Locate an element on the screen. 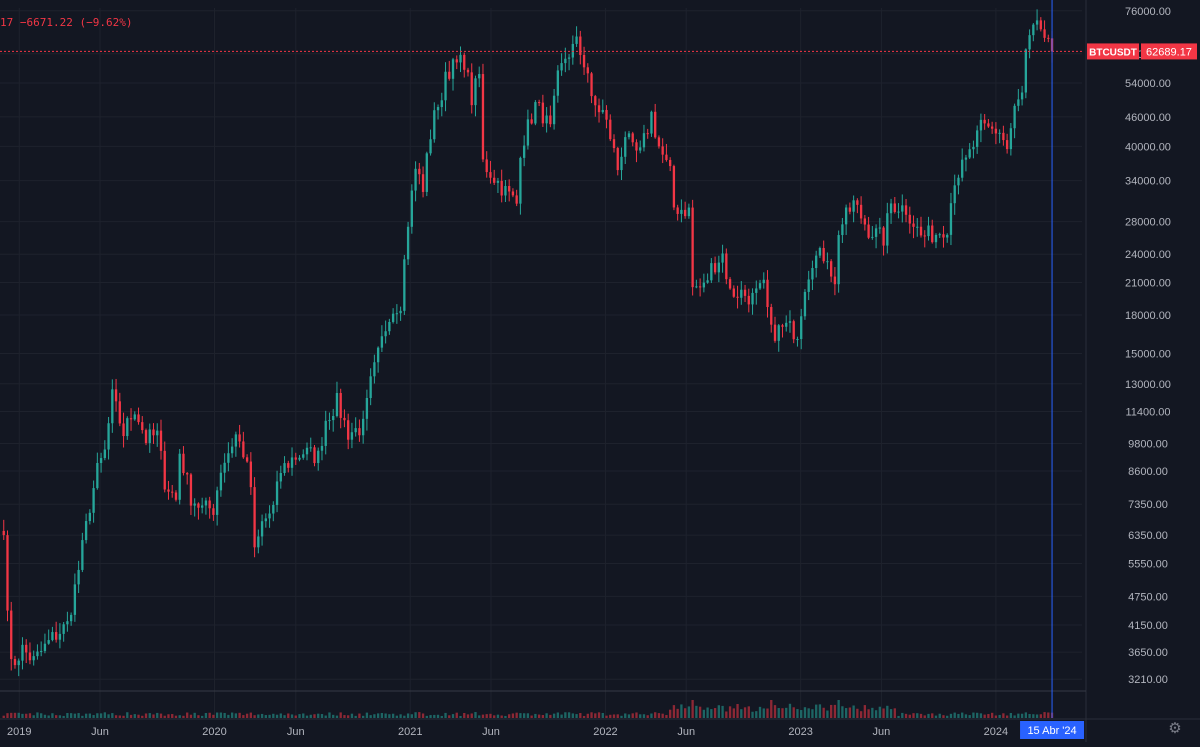 The width and height of the screenshot is (1200, 747). symbol-name: BTCUSDT is located at coordinates (1113, 52).